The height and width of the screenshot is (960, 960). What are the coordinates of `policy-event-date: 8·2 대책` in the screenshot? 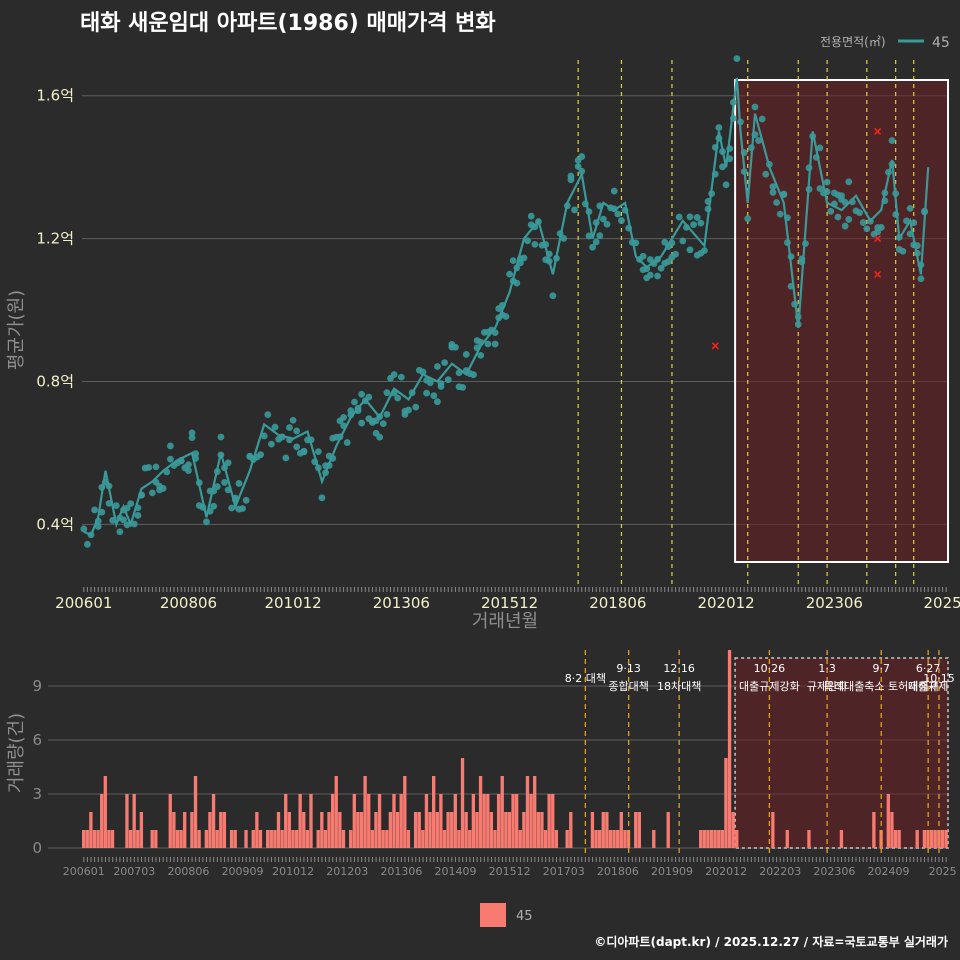 It's located at (585, 678).